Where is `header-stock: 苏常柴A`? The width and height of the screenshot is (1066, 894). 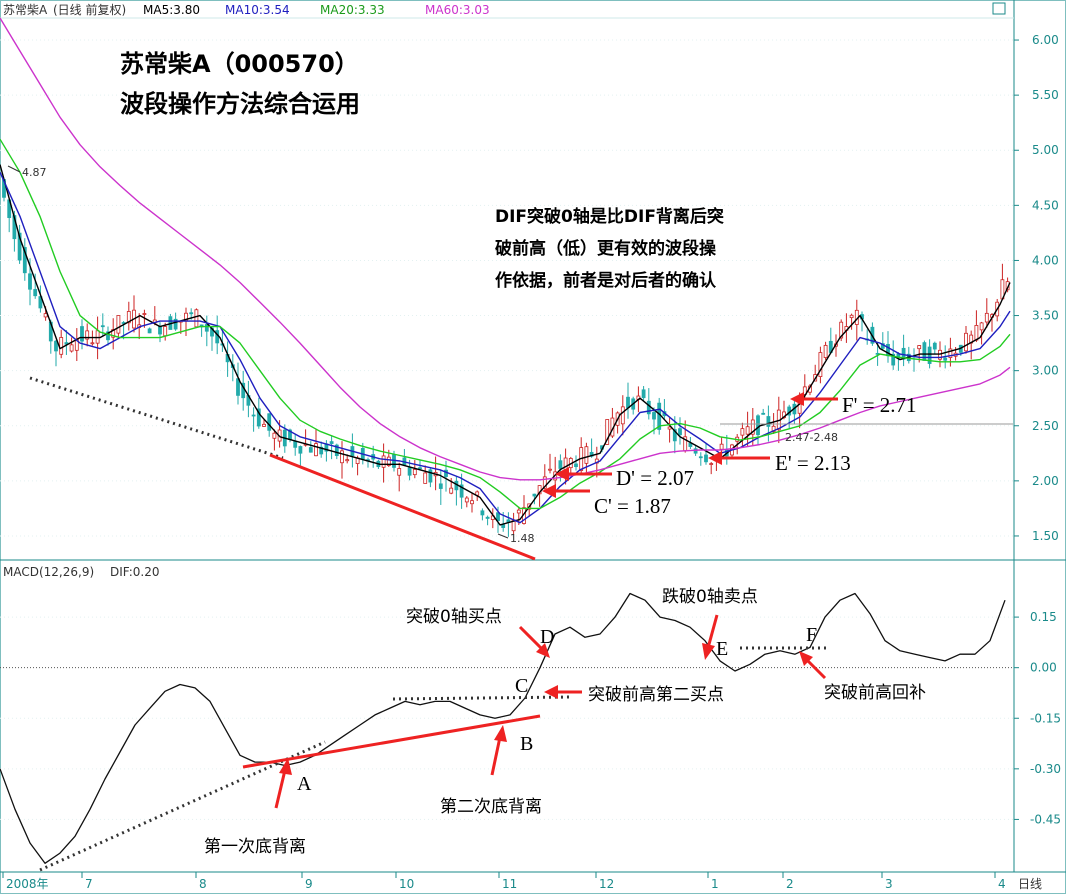
header-stock: 苏常柴A is located at coordinates (25, 10).